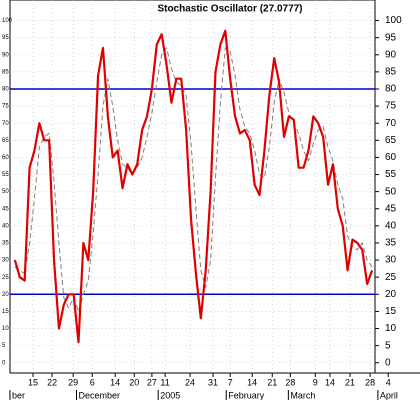 The height and width of the screenshot is (400, 420). Describe the element at coordinates (170, 395) in the screenshot. I see `x-month-label: 2005` at that location.